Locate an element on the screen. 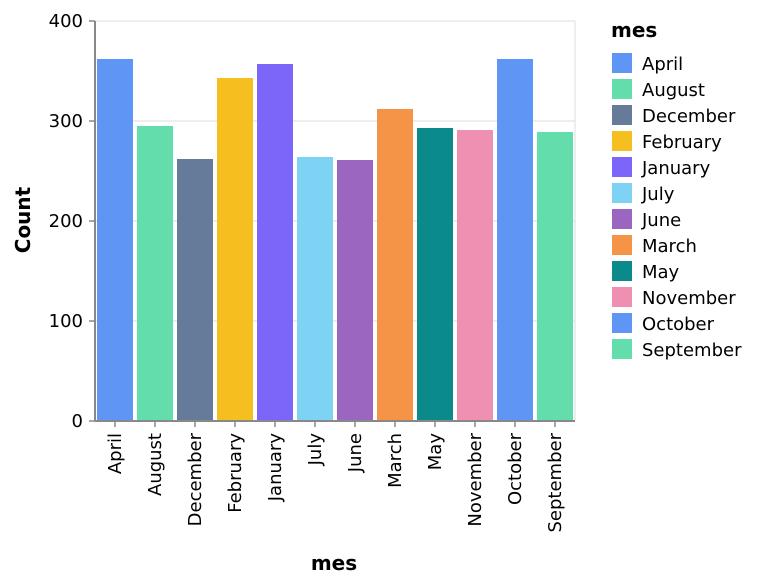  y-tick-label: 100 is located at coordinates (66, 321).